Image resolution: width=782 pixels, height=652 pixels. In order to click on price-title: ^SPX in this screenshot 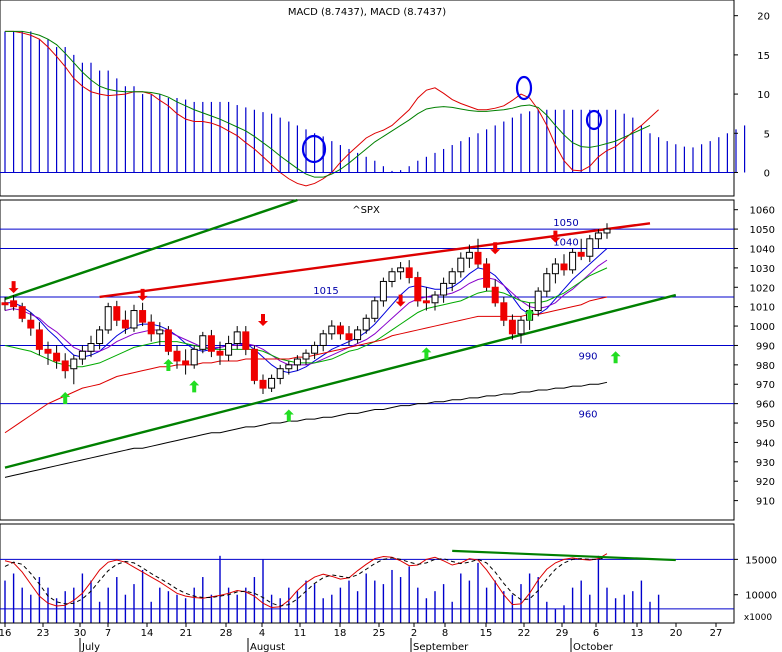, I will do `click(366, 210)`.